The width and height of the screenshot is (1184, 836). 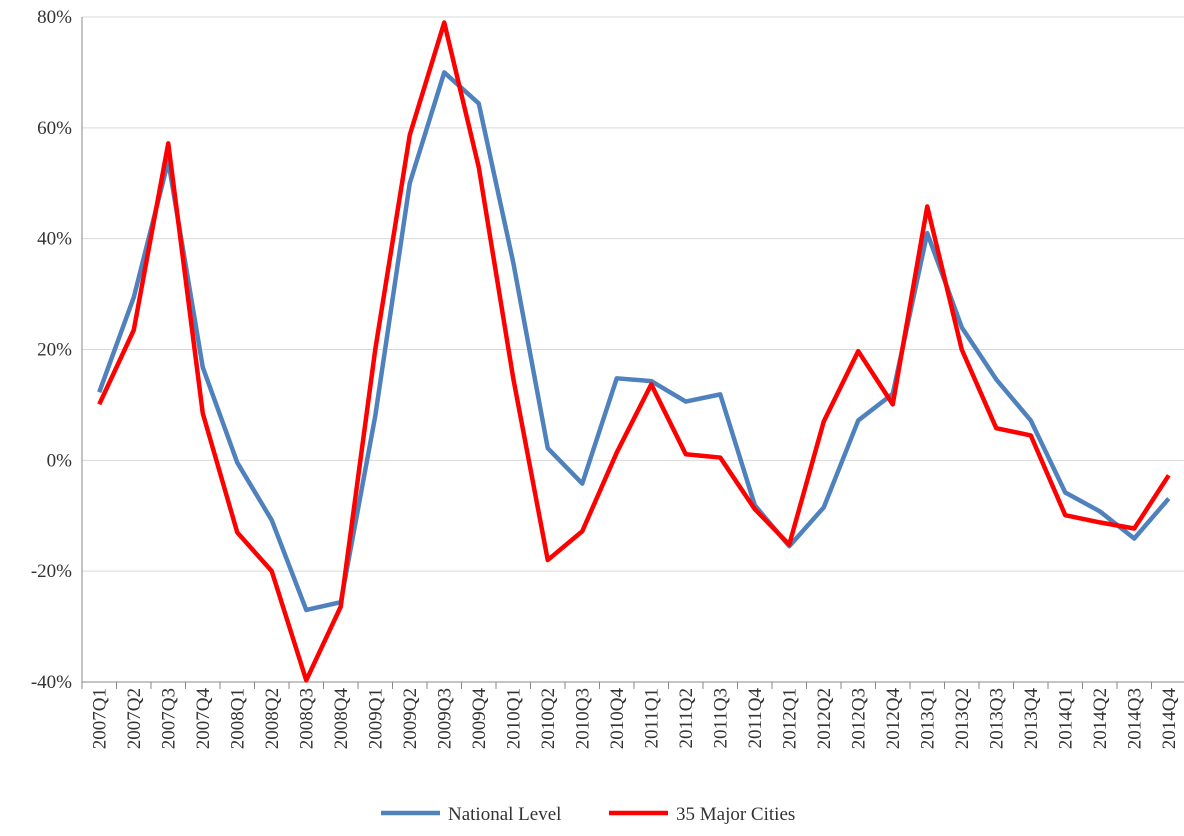 What do you see at coordinates (1065, 718) in the screenshot?
I see `x-tick-label: 2014Q1` at bounding box center [1065, 718].